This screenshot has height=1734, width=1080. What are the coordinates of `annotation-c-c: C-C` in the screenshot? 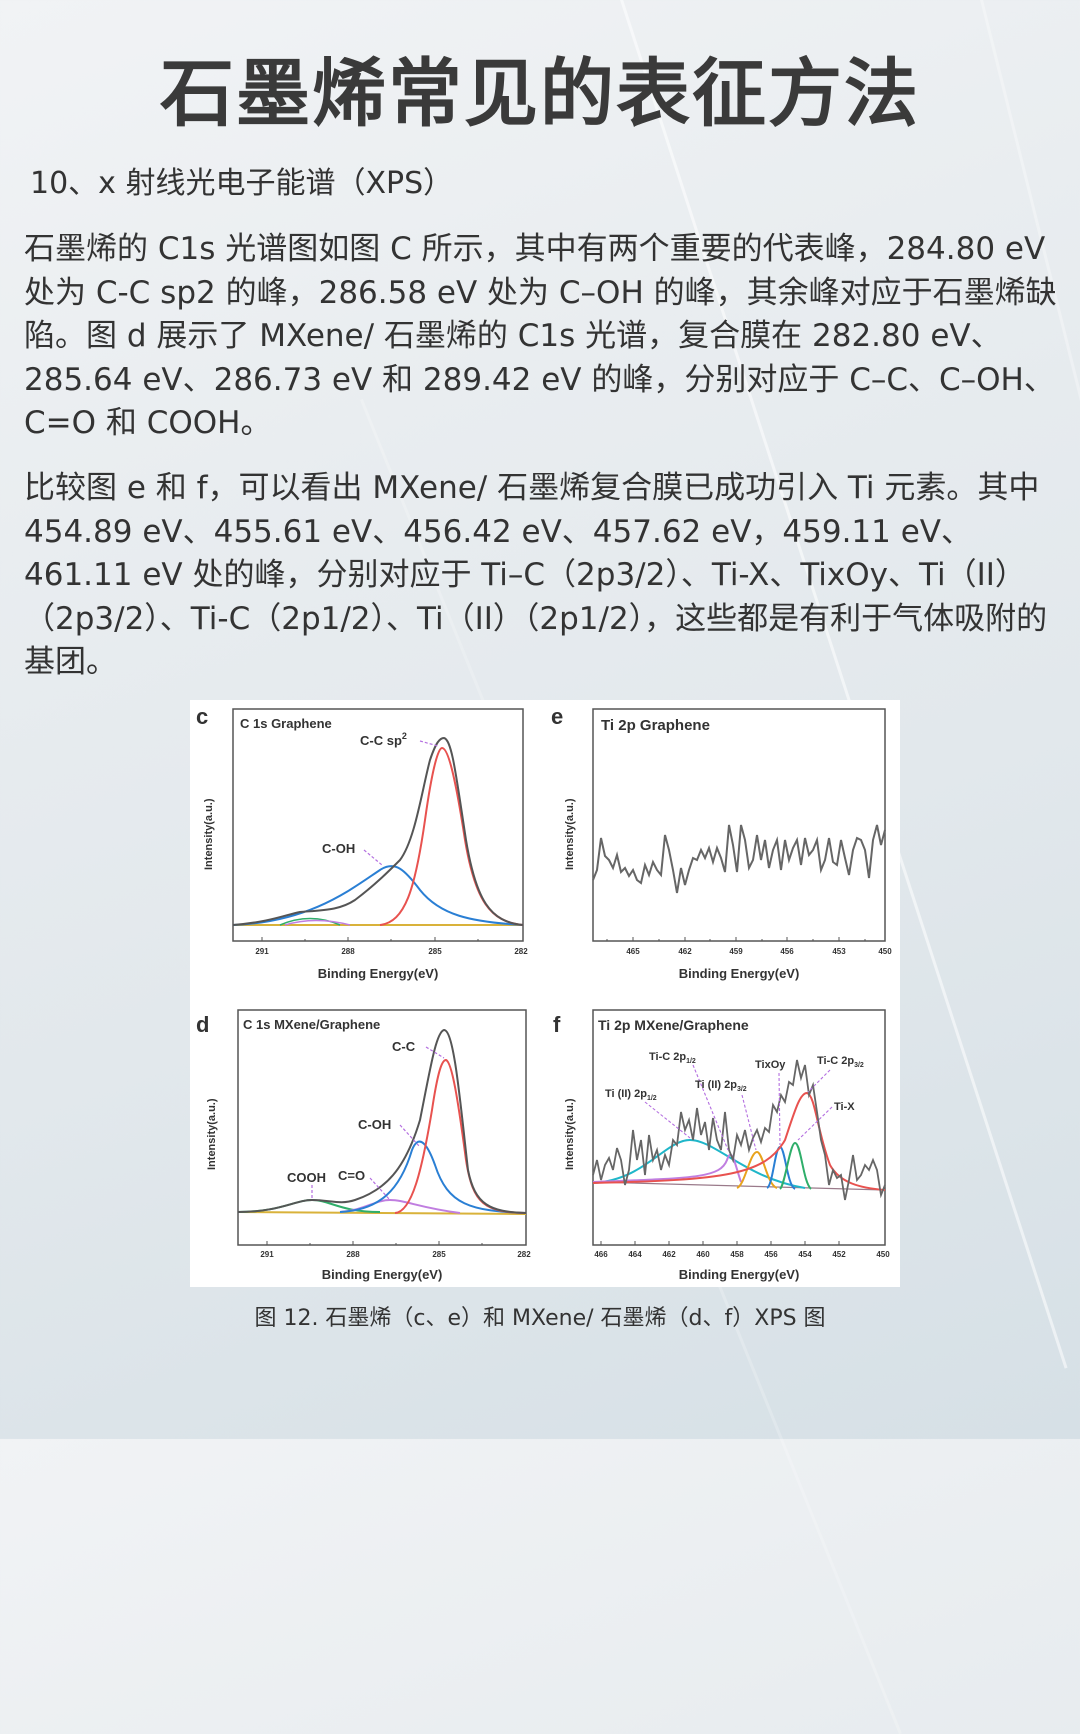 It's located at (404, 1046).